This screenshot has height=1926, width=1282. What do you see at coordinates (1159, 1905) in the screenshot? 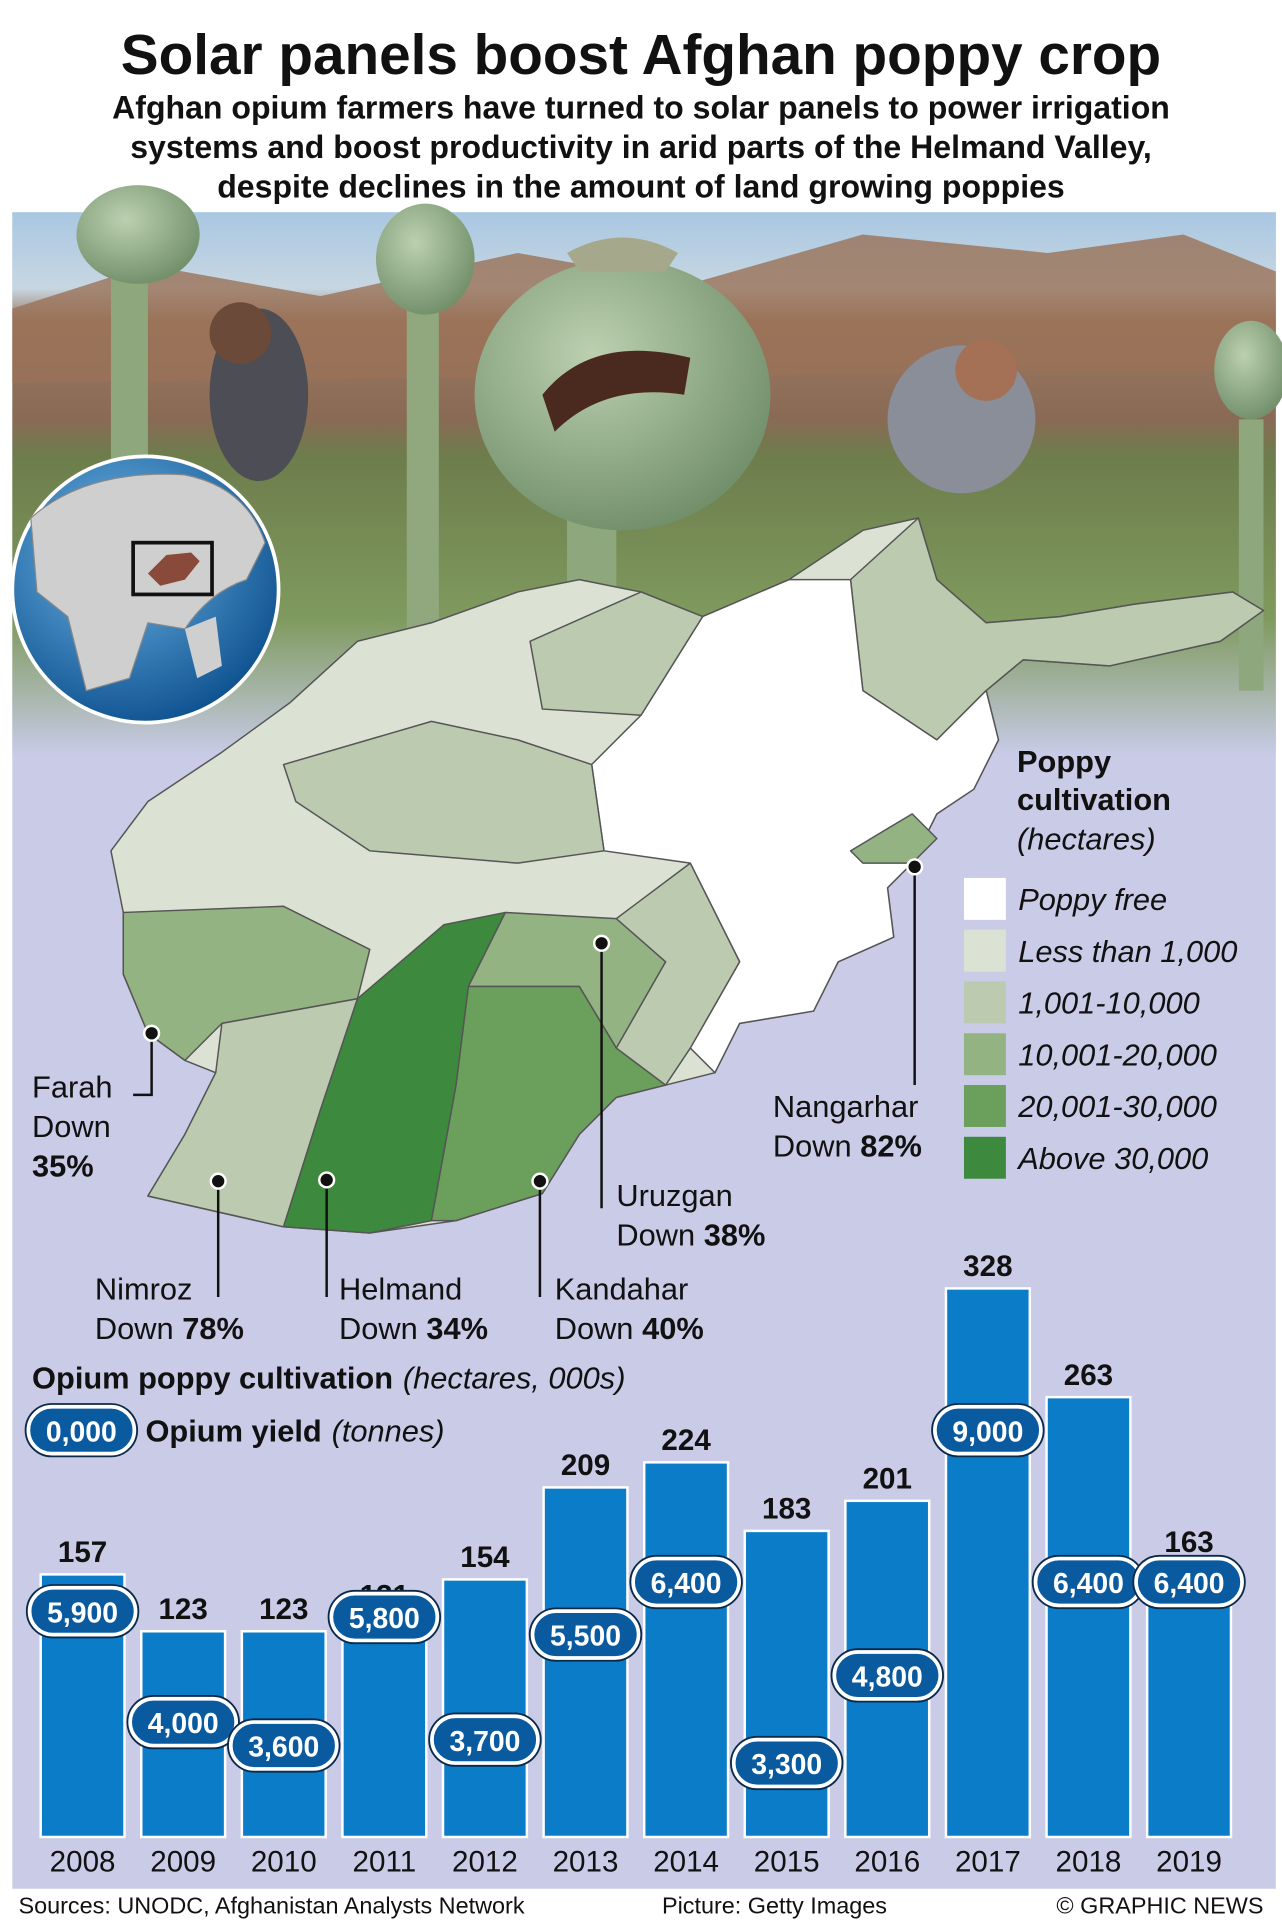
I see `credit: © GRAPHIC NEWS` at bounding box center [1159, 1905].